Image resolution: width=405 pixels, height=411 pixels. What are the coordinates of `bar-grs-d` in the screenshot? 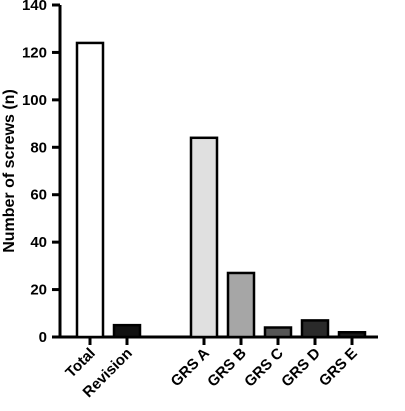 It's located at (315, 329).